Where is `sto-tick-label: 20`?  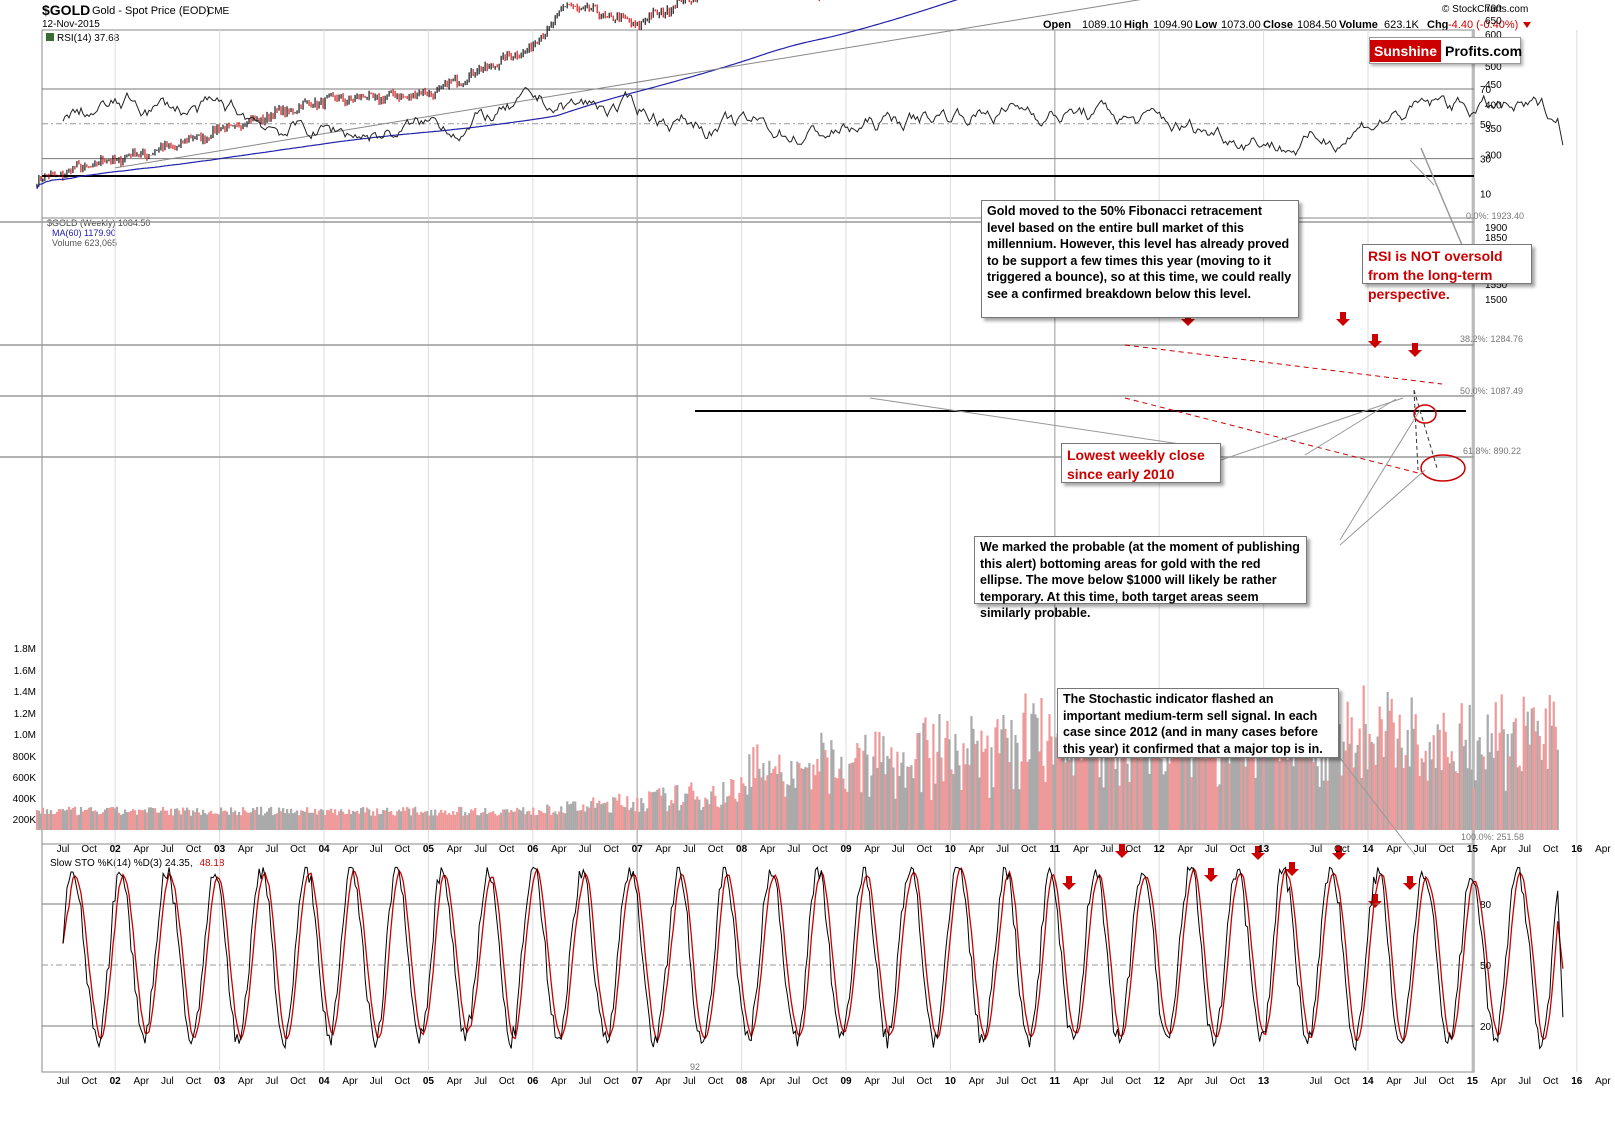
sto-tick-label: 20 is located at coordinates (1486, 1027).